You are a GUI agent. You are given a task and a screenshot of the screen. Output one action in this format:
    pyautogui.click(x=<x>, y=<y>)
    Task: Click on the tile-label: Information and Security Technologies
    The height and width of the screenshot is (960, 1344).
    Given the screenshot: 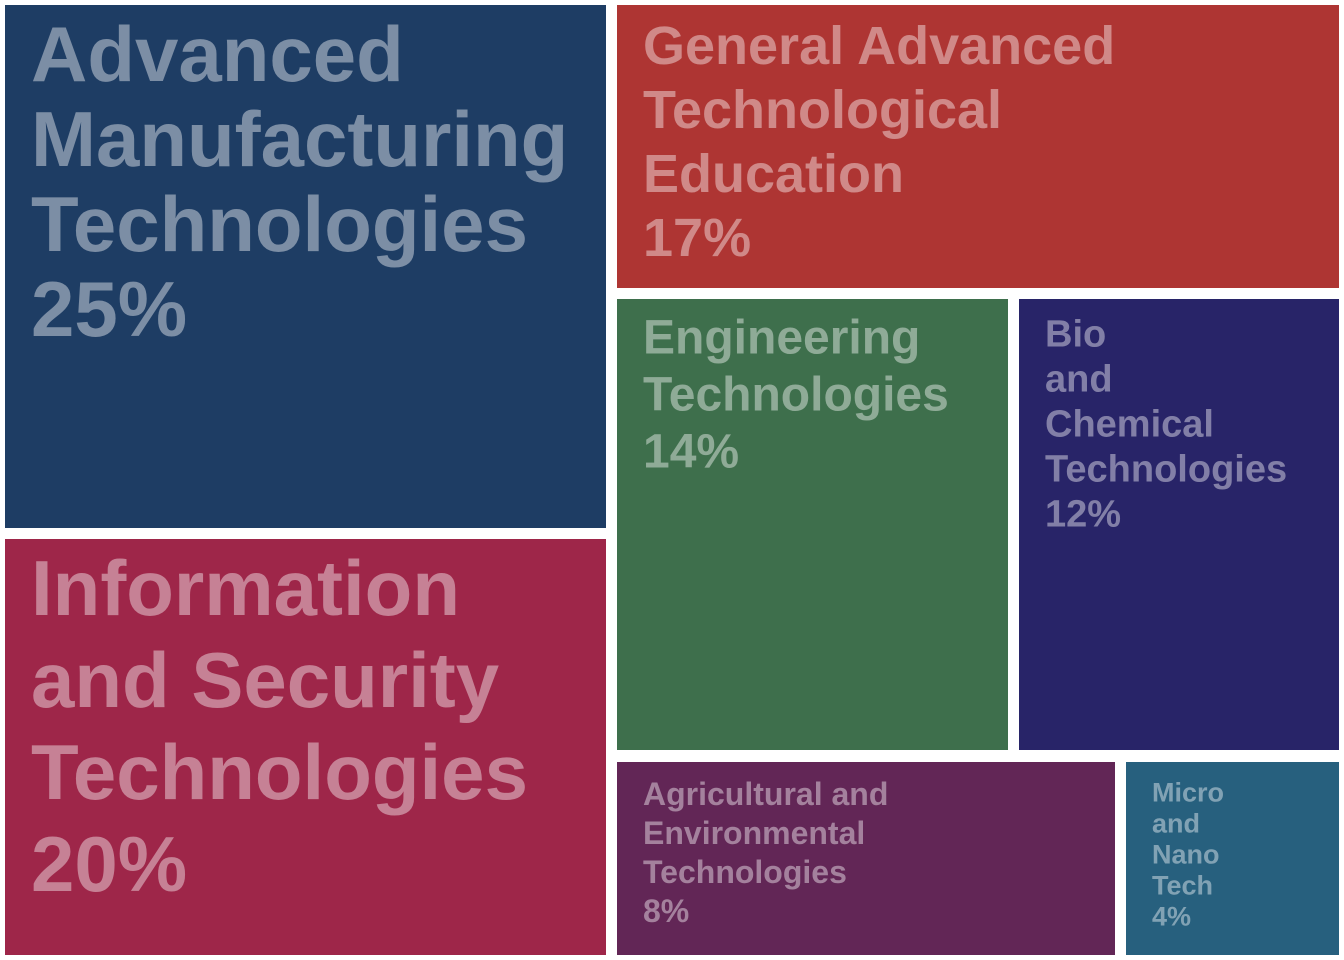 What is the action you would take?
    pyautogui.click(x=279, y=680)
    